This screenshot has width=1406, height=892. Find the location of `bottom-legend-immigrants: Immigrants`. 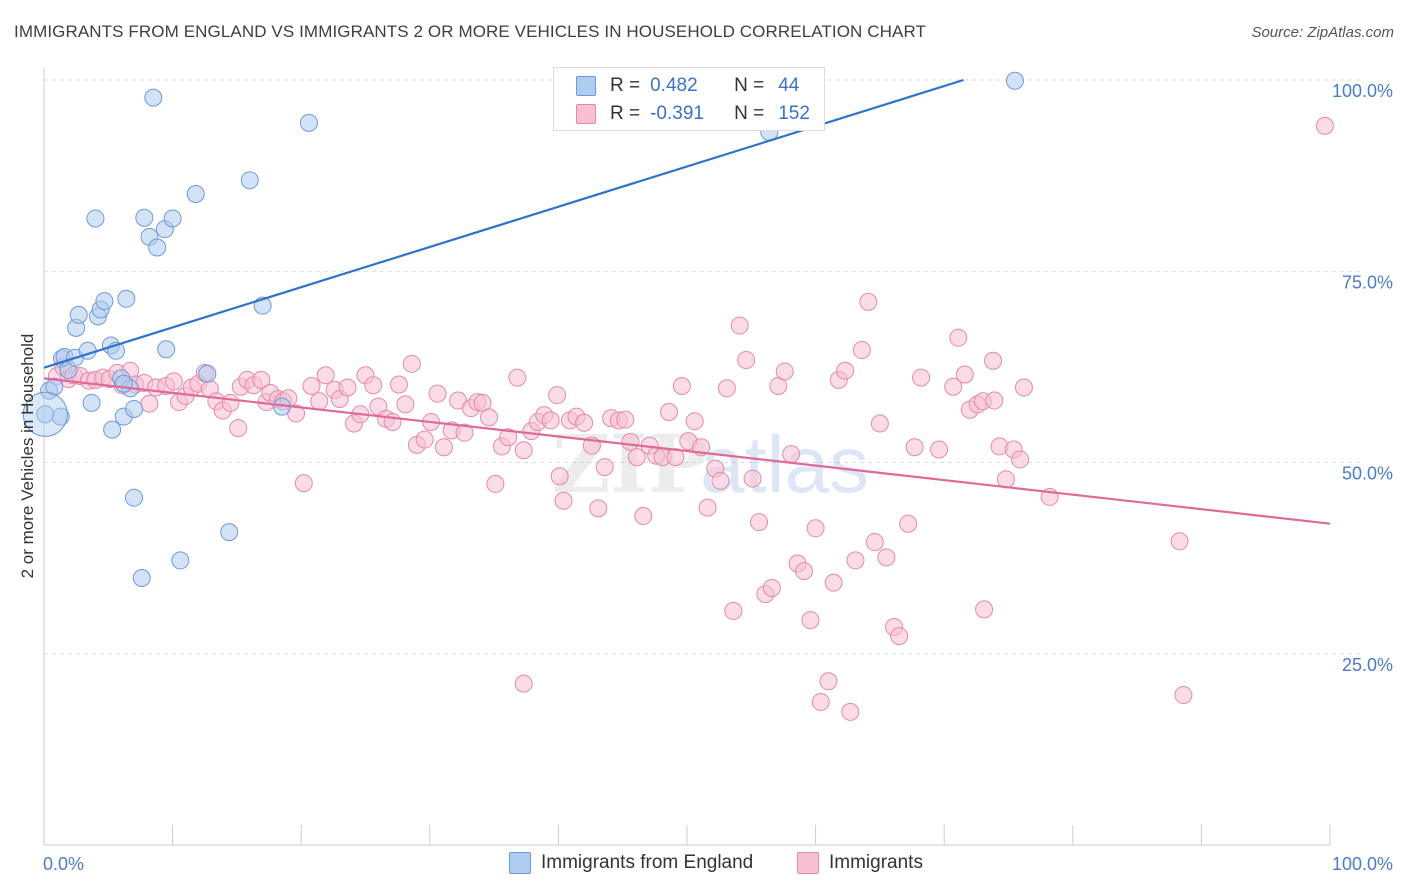

bottom-legend-immigrants: Immigrants is located at coordinates (860, 863).